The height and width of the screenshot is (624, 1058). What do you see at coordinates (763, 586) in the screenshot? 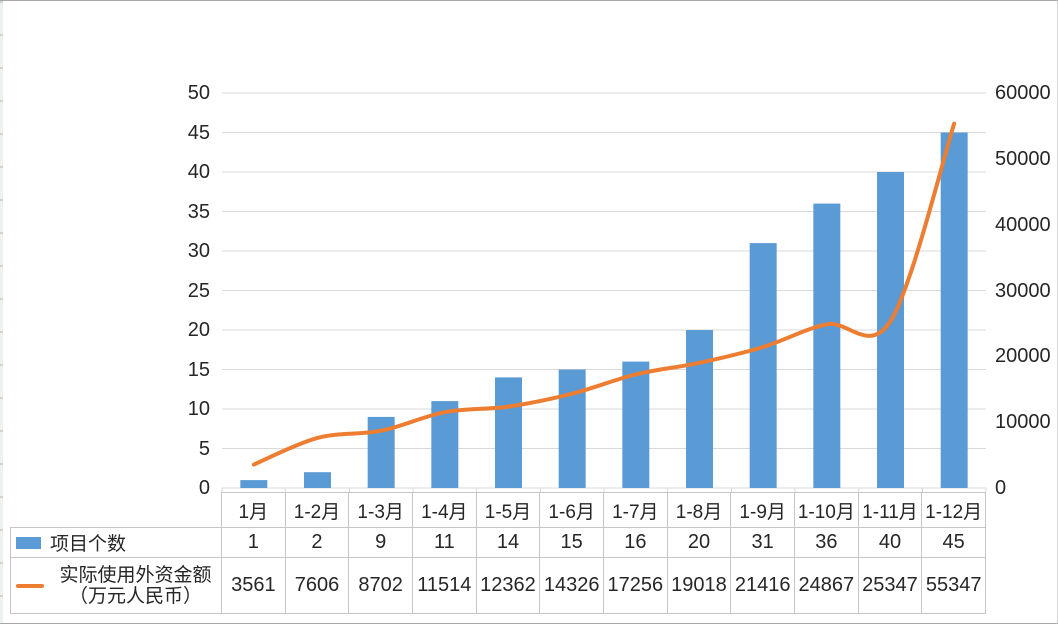
I see `foreign-capital-value-cell: 21416` at bounding box center [763, 586].